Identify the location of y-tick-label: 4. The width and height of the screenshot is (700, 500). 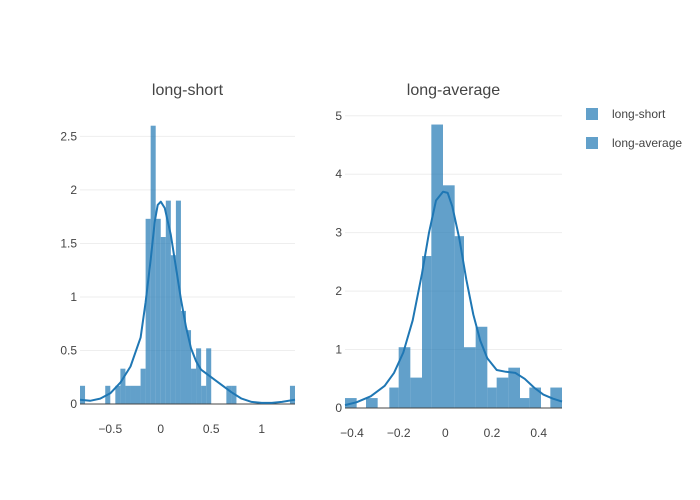
(338, 174).